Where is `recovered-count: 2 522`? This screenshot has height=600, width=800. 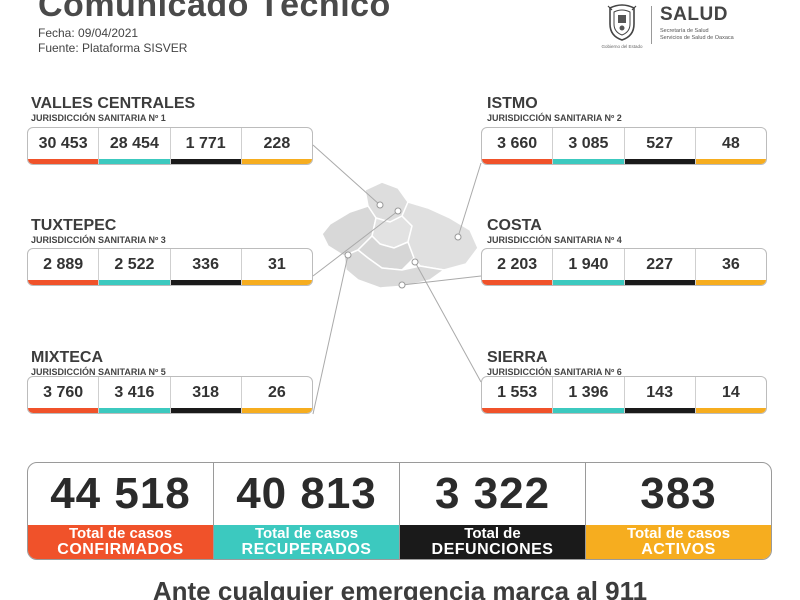
recovered-count: 2 522 is located at coordinates (135, 267).